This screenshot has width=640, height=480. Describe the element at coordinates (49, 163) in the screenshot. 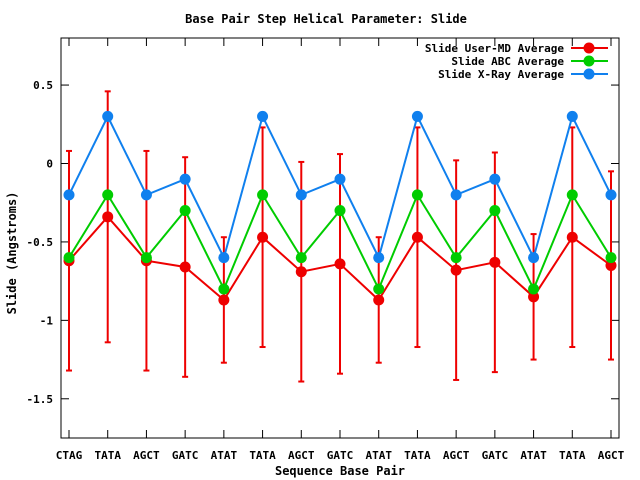

I see `y-tick-label: 0` at that location.